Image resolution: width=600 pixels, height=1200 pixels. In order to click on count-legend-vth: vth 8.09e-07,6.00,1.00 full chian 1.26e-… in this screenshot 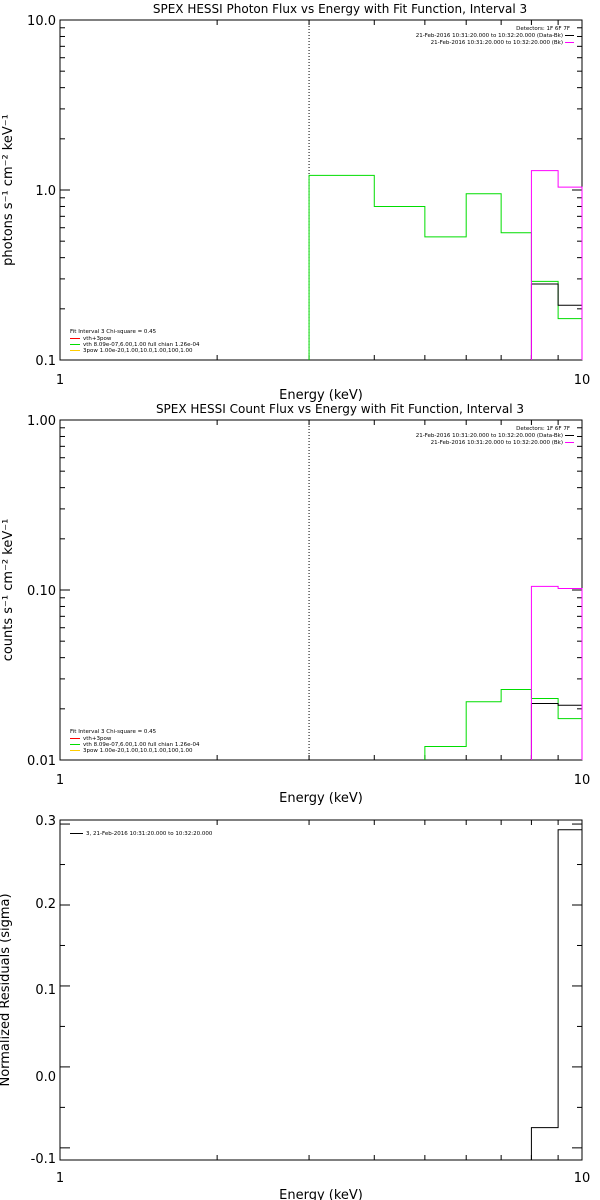, I will do `click(141, 745)`.